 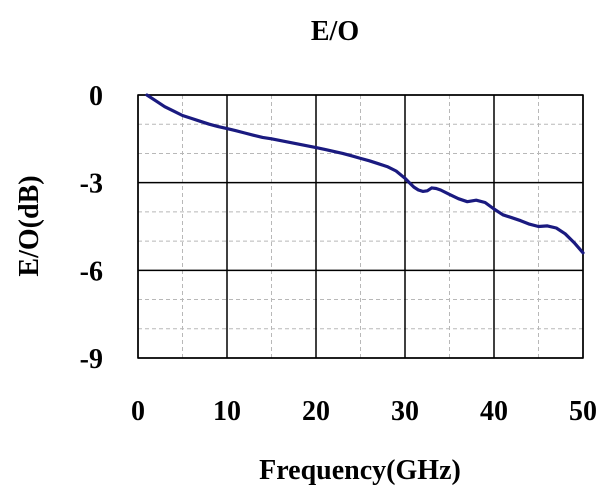 What do you see at coordinates (316, 411) in the screenshot?
I see `x-tick-label: 20` at bounding box center [316, 411].